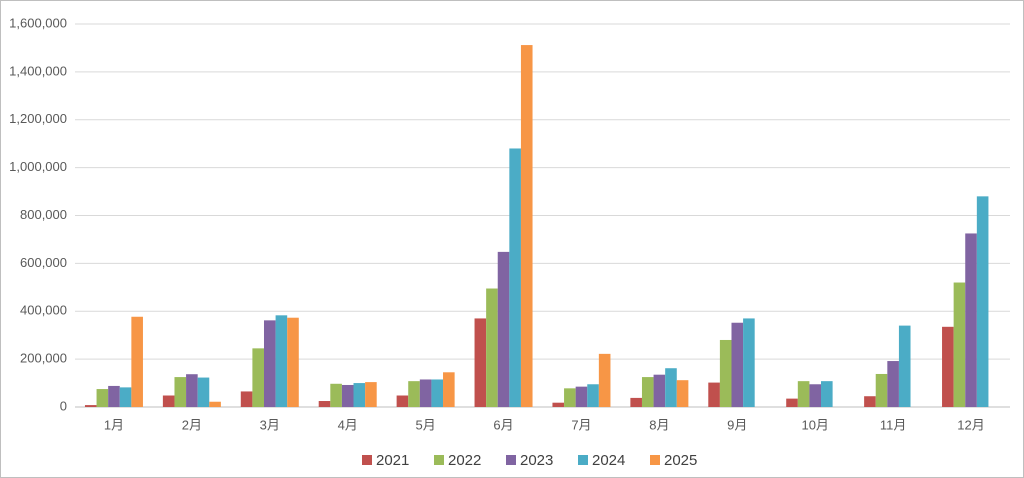 This screenshot has height=478, width=1024. I want to click on legend-label: 2024, so click(608, 460).